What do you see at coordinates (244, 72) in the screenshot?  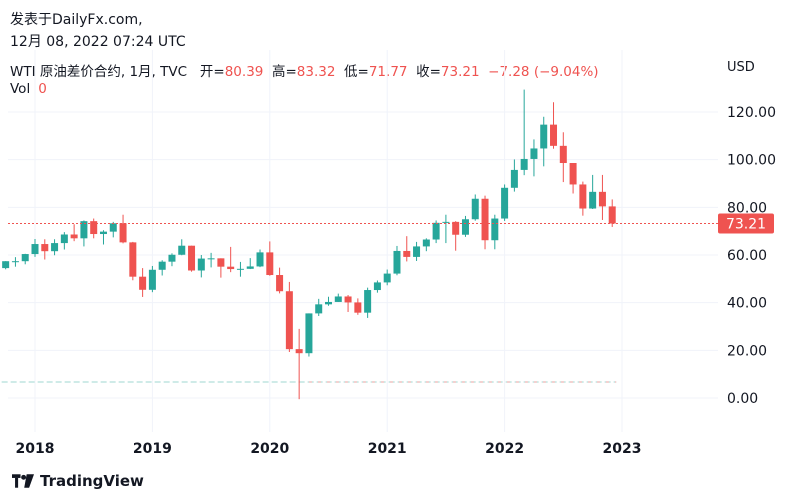 I see `open-value: 80.39` at bounding box center [244, 72].